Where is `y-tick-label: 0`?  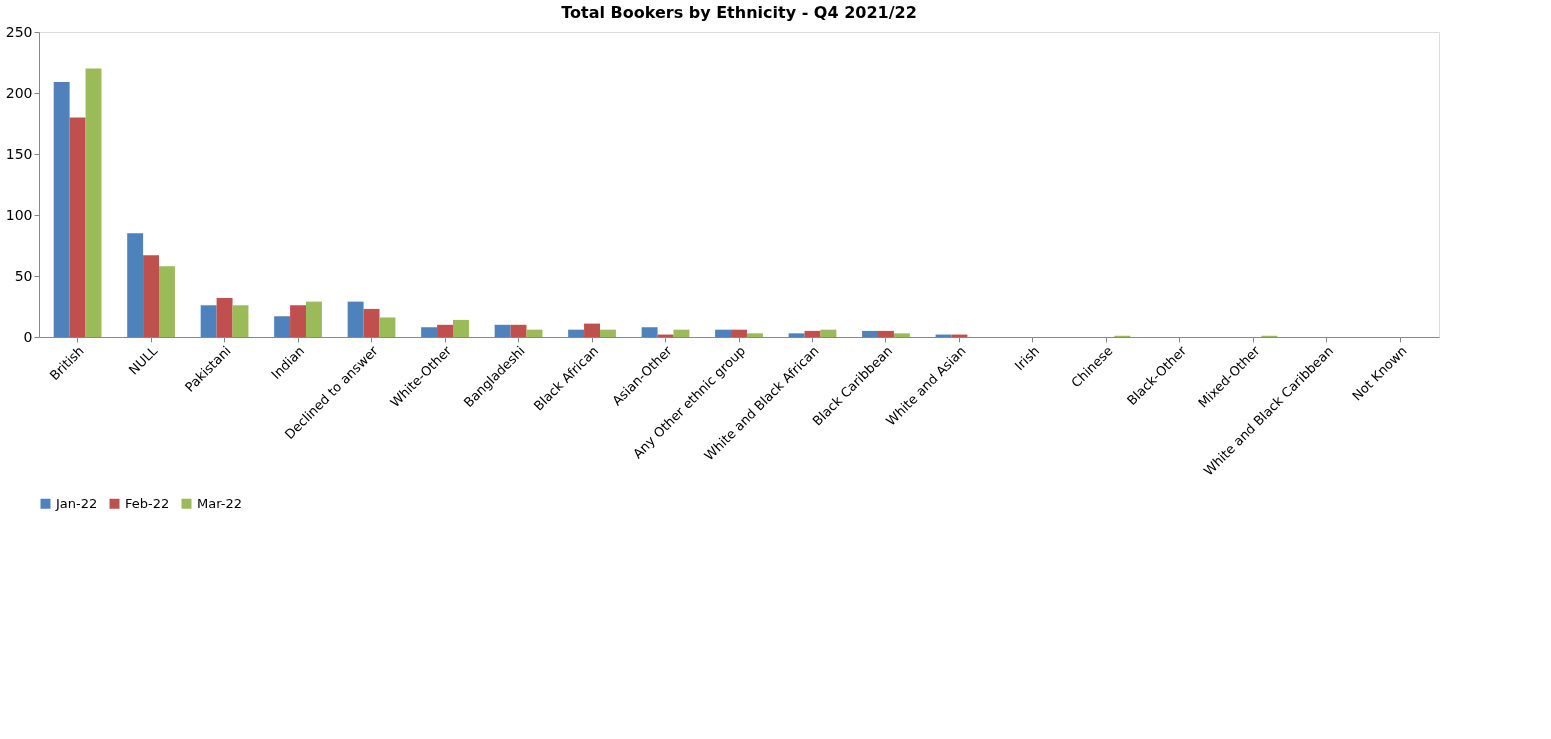 y-tick-label: 0 is located at coordinates (28, 336).